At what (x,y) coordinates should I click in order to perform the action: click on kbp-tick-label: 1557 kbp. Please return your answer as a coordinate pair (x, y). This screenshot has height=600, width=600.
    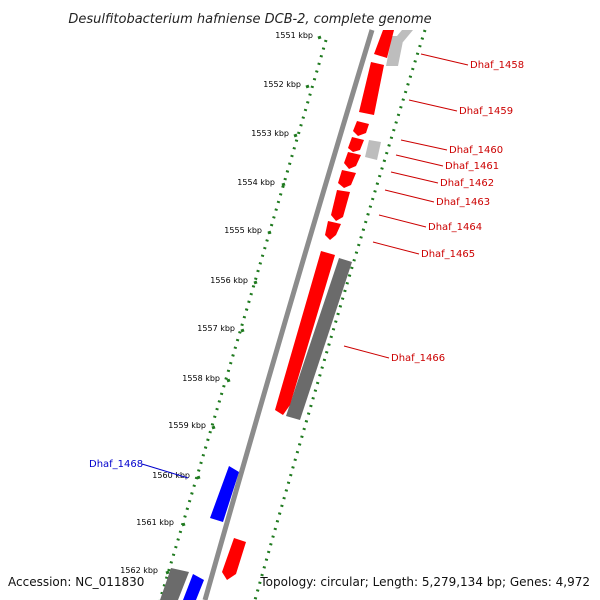
    Looking at the image, I should click on (216, 328).